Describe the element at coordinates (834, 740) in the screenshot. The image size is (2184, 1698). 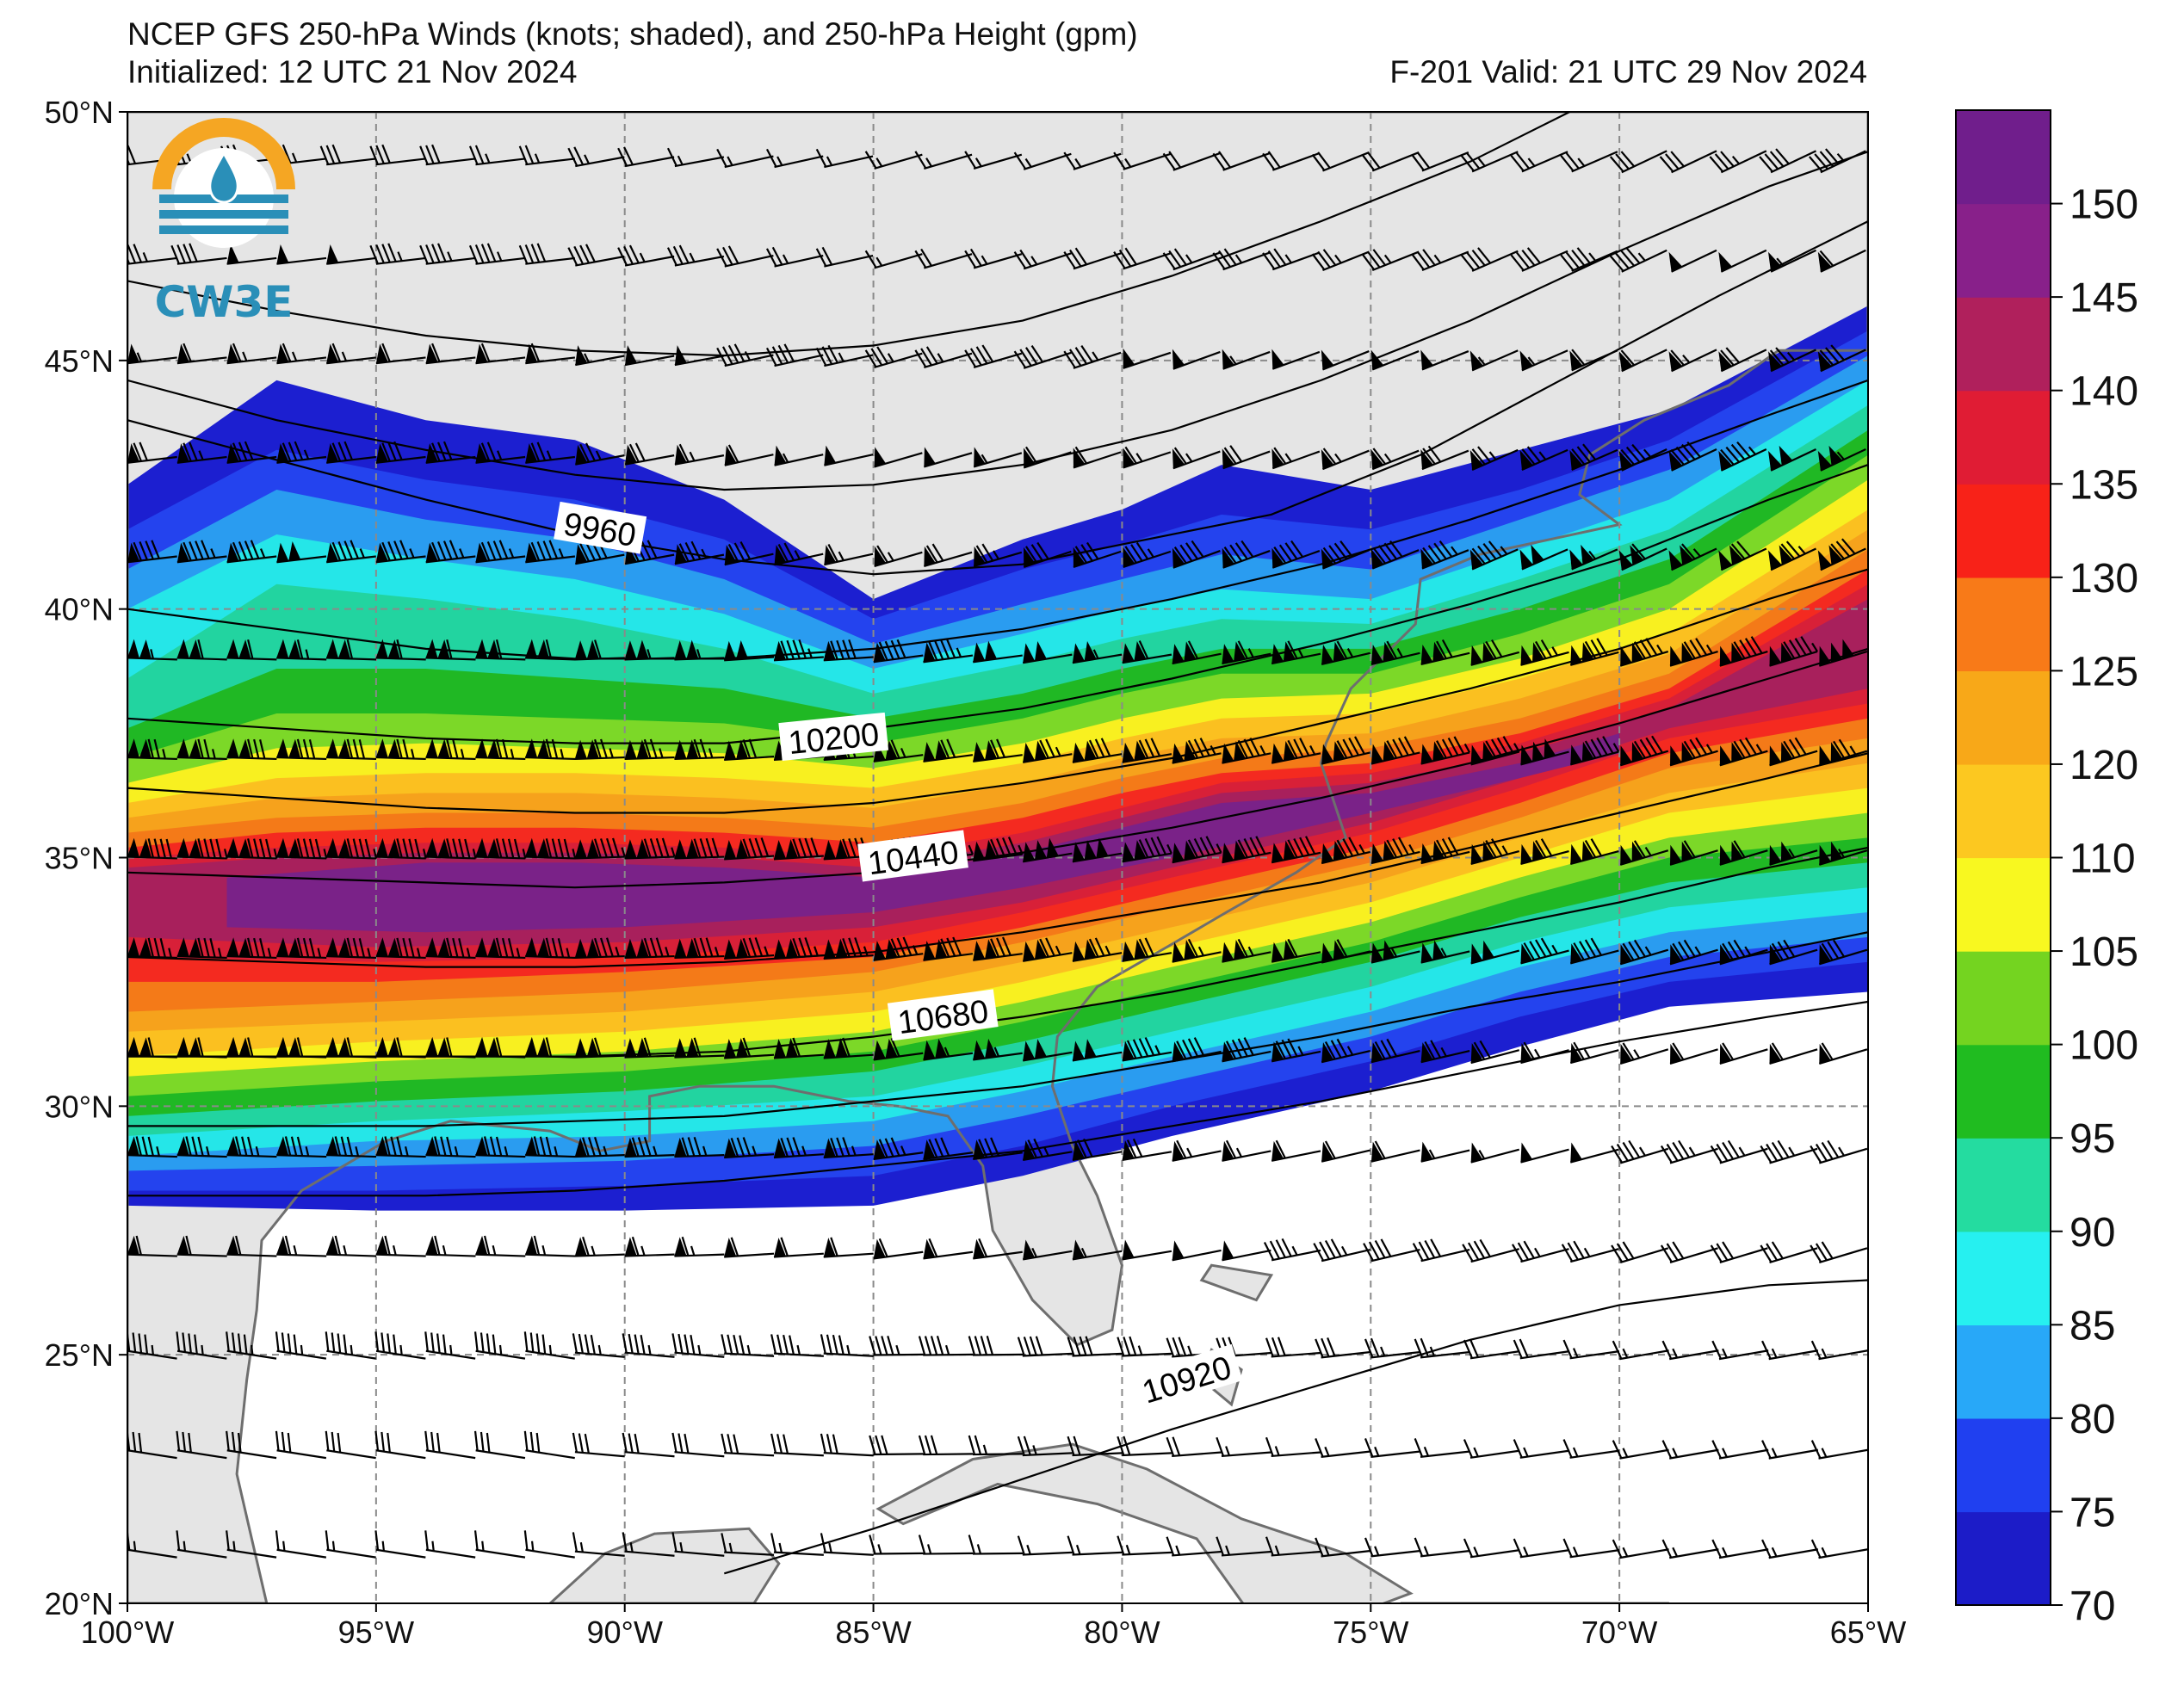
I see `svg-text: 10200` at that location.